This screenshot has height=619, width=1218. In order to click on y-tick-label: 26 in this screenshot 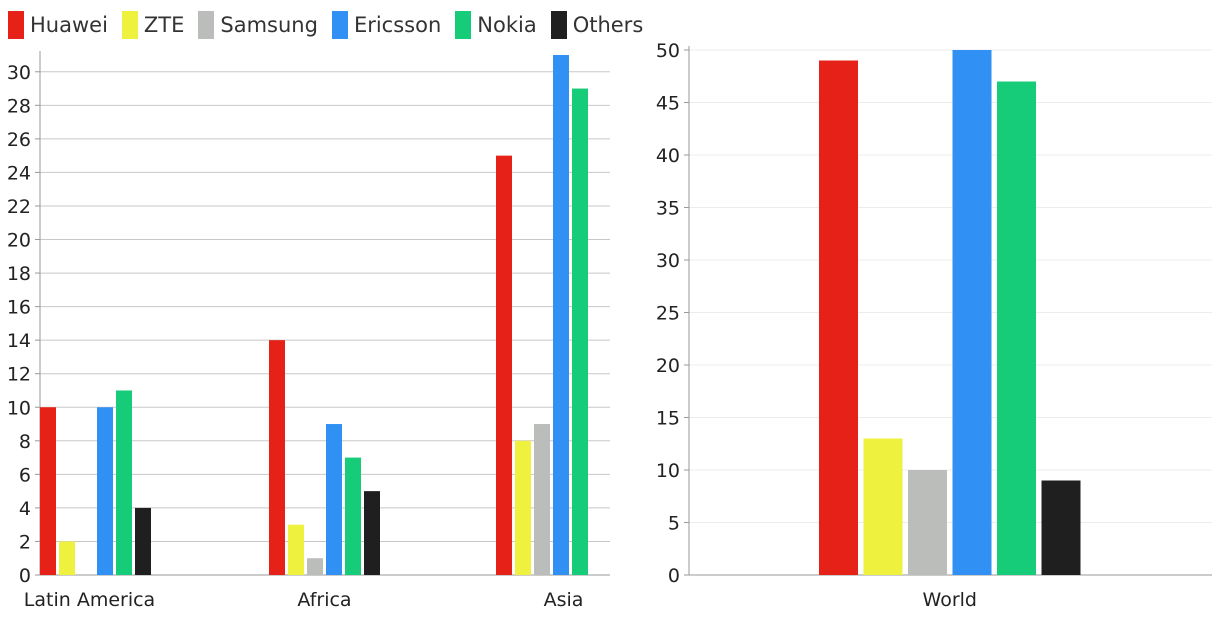, I will do `click(19, 140)`.